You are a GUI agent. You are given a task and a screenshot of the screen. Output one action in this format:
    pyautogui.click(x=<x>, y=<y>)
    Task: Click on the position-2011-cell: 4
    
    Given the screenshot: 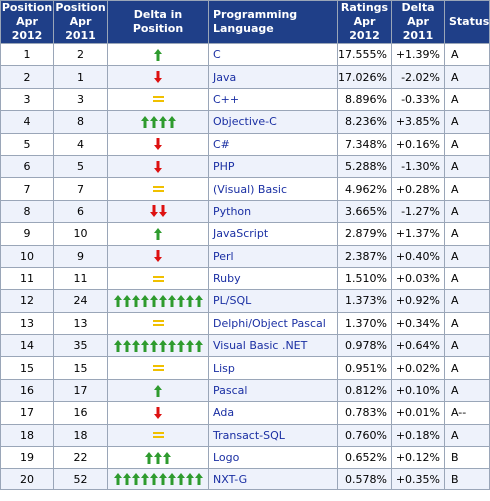 What is the action you would take?
    pyautogui.click(x=80, y=144)
    